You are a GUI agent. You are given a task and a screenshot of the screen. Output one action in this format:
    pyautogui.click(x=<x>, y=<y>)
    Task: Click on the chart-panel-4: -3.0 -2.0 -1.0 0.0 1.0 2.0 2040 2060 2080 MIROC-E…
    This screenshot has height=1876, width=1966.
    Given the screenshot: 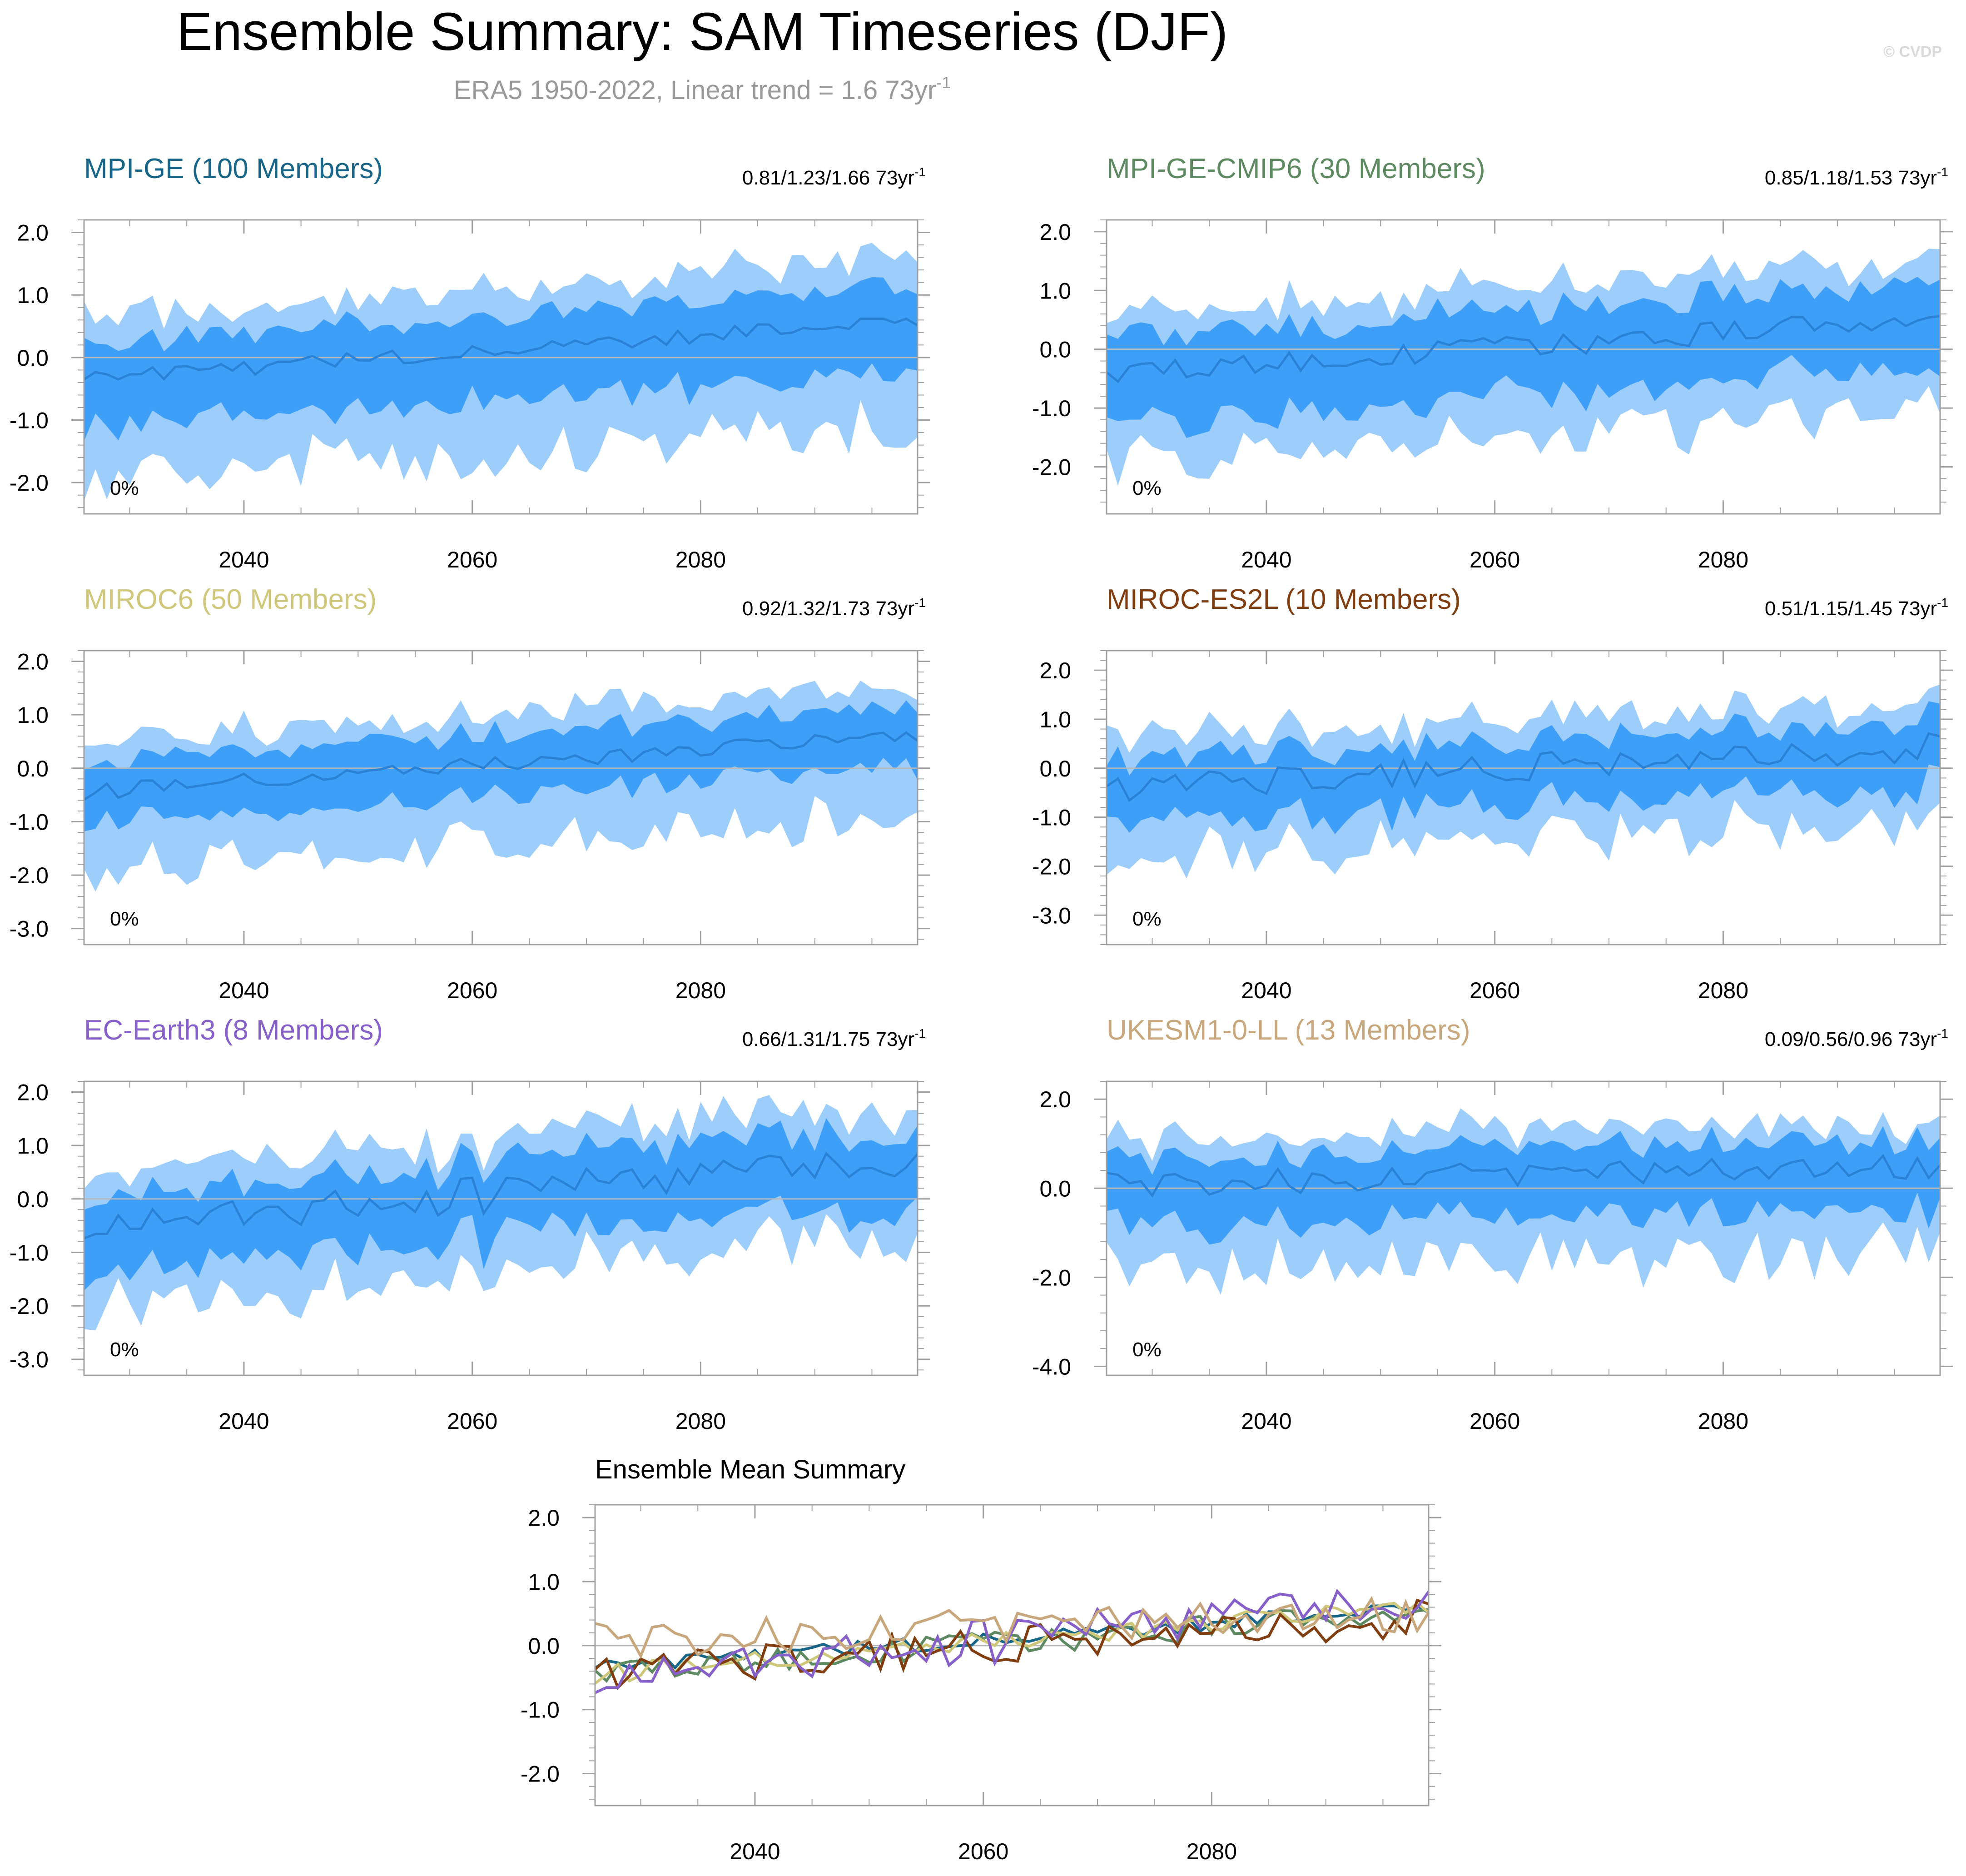 What is the action you would take?
    pyautogui.click(x=1492, y=794)
    